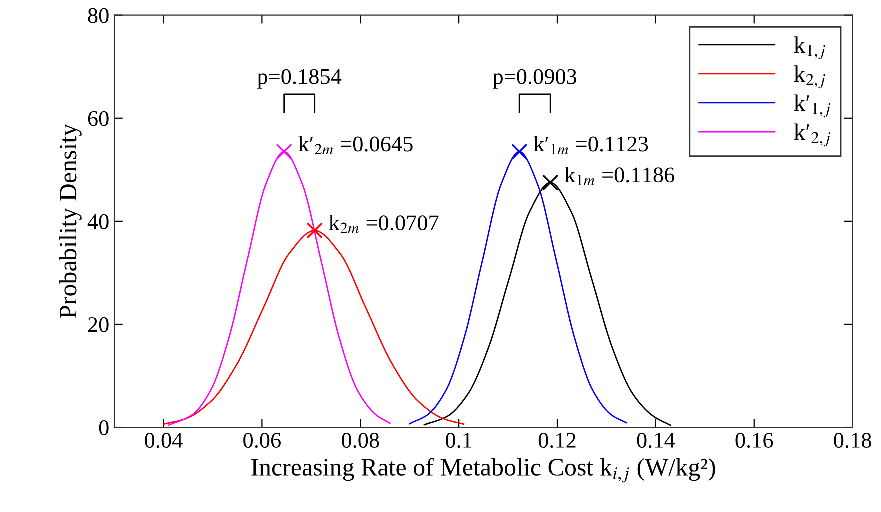 The image size is (881, 512). I want to click on annotation: k′$_{2m}$ =0.0645, so click(355, 145).